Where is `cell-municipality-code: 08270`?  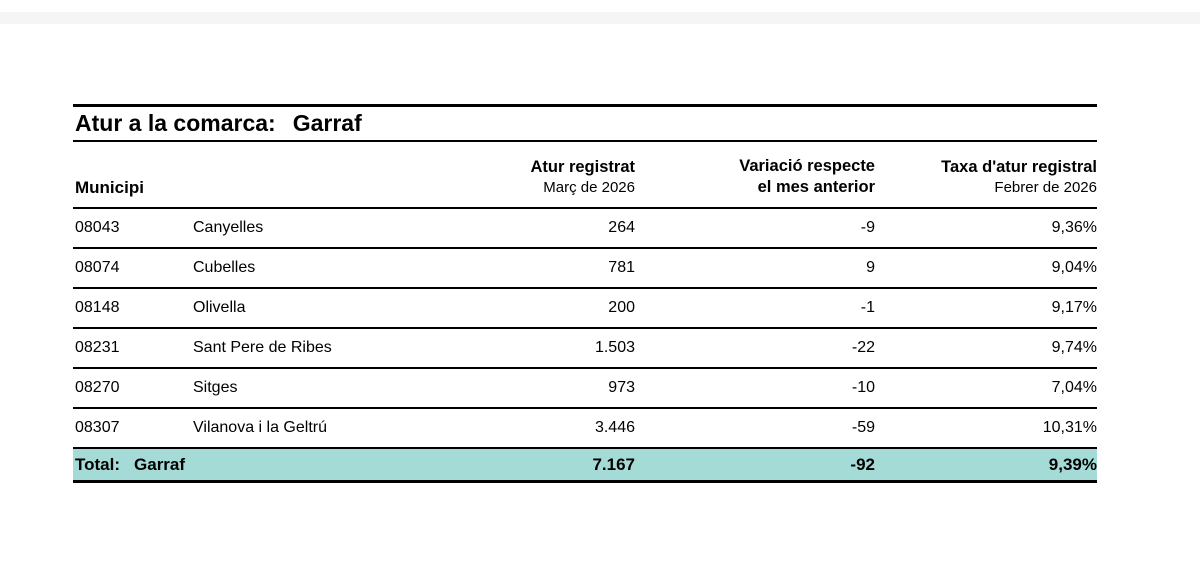 cell-municipality-code: 08270 is located at coordinates (97, 387).